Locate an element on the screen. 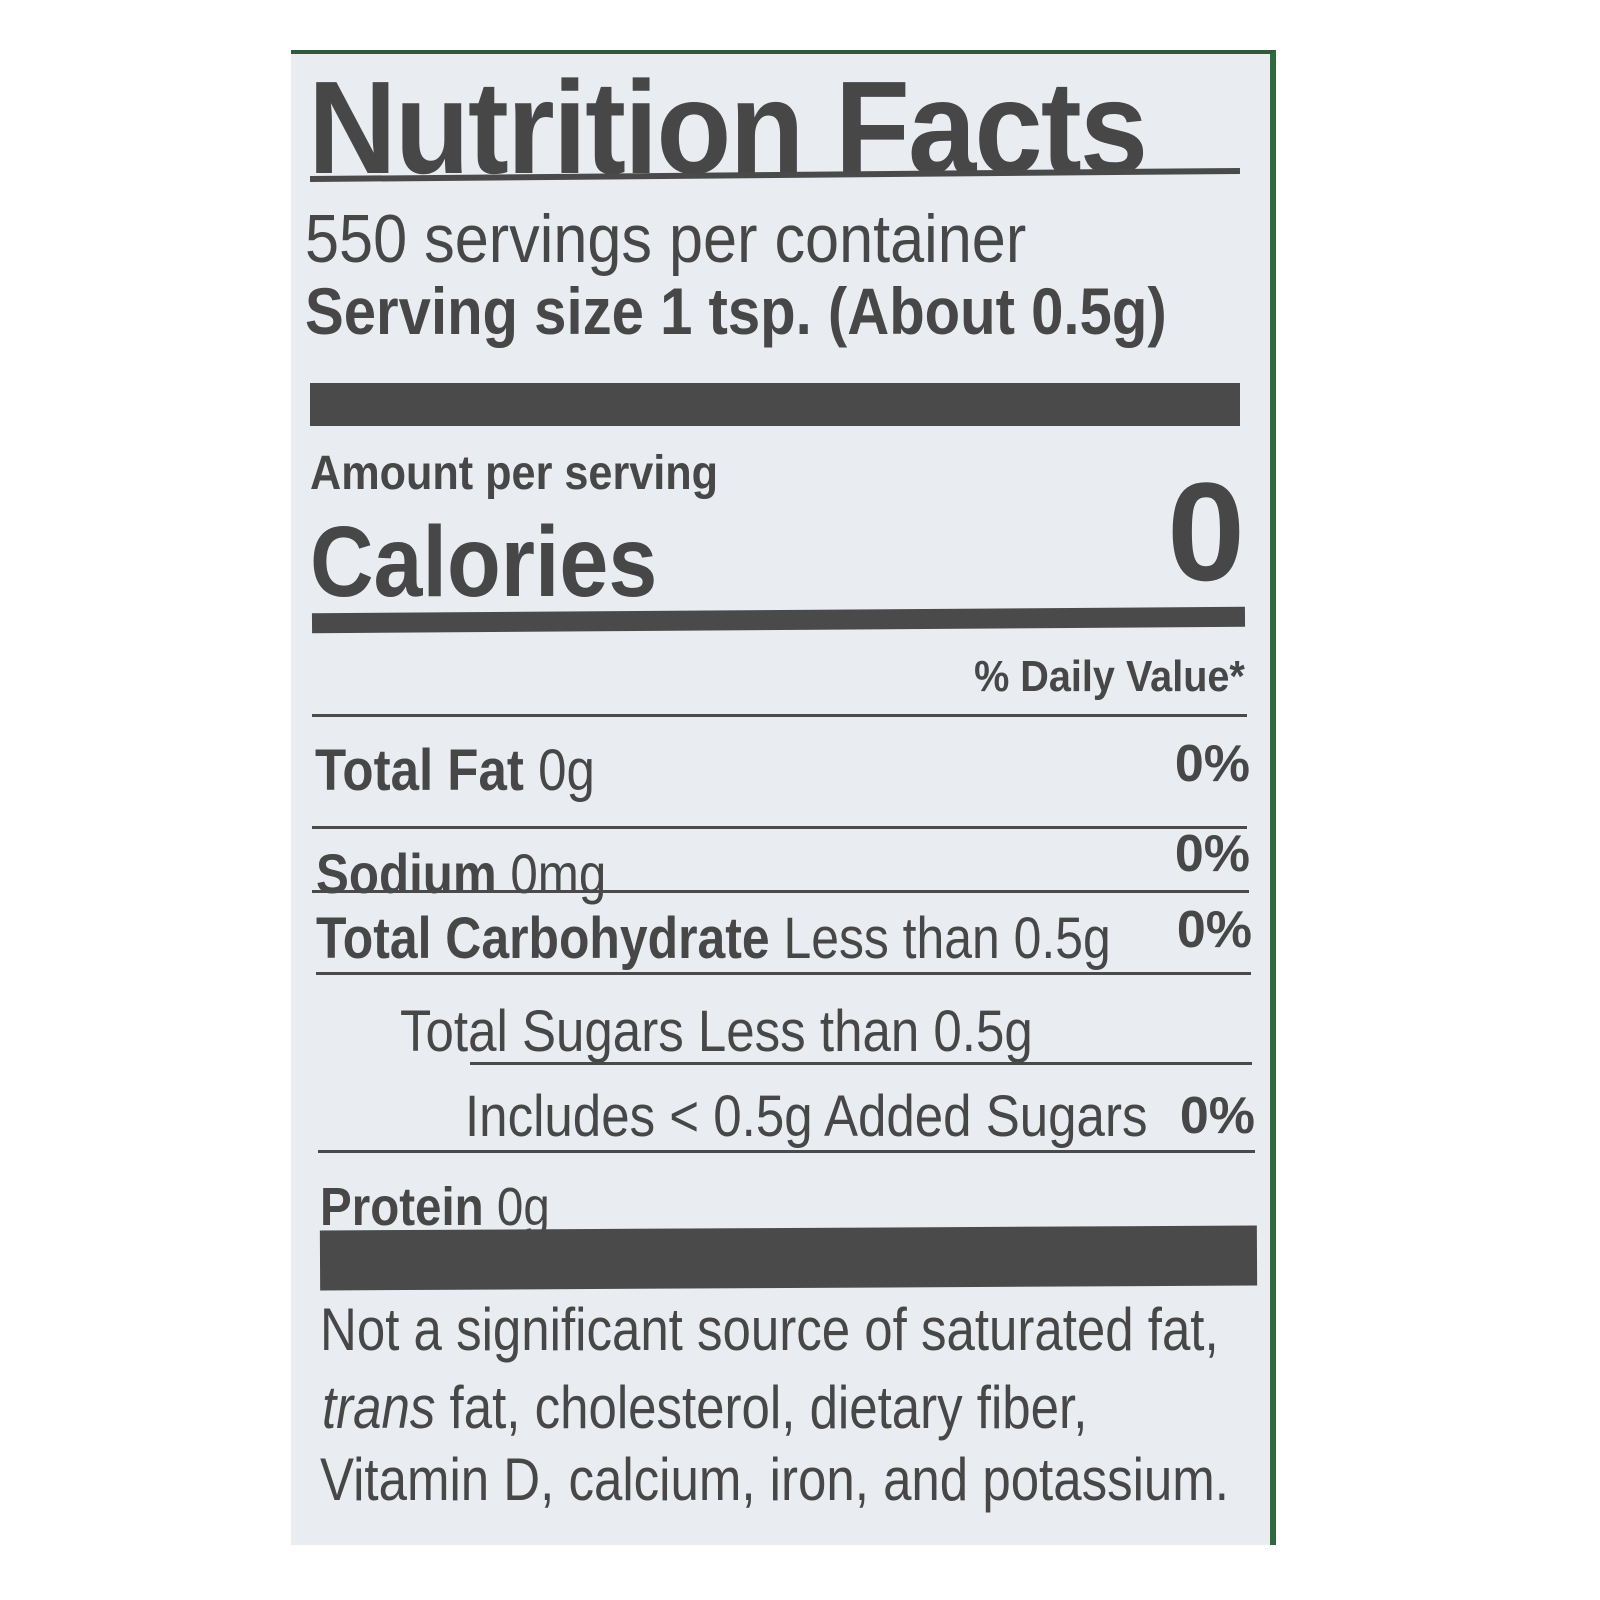 The image size is (1600, 1600). calories-label: Calories is located at coordinates (484, 562).